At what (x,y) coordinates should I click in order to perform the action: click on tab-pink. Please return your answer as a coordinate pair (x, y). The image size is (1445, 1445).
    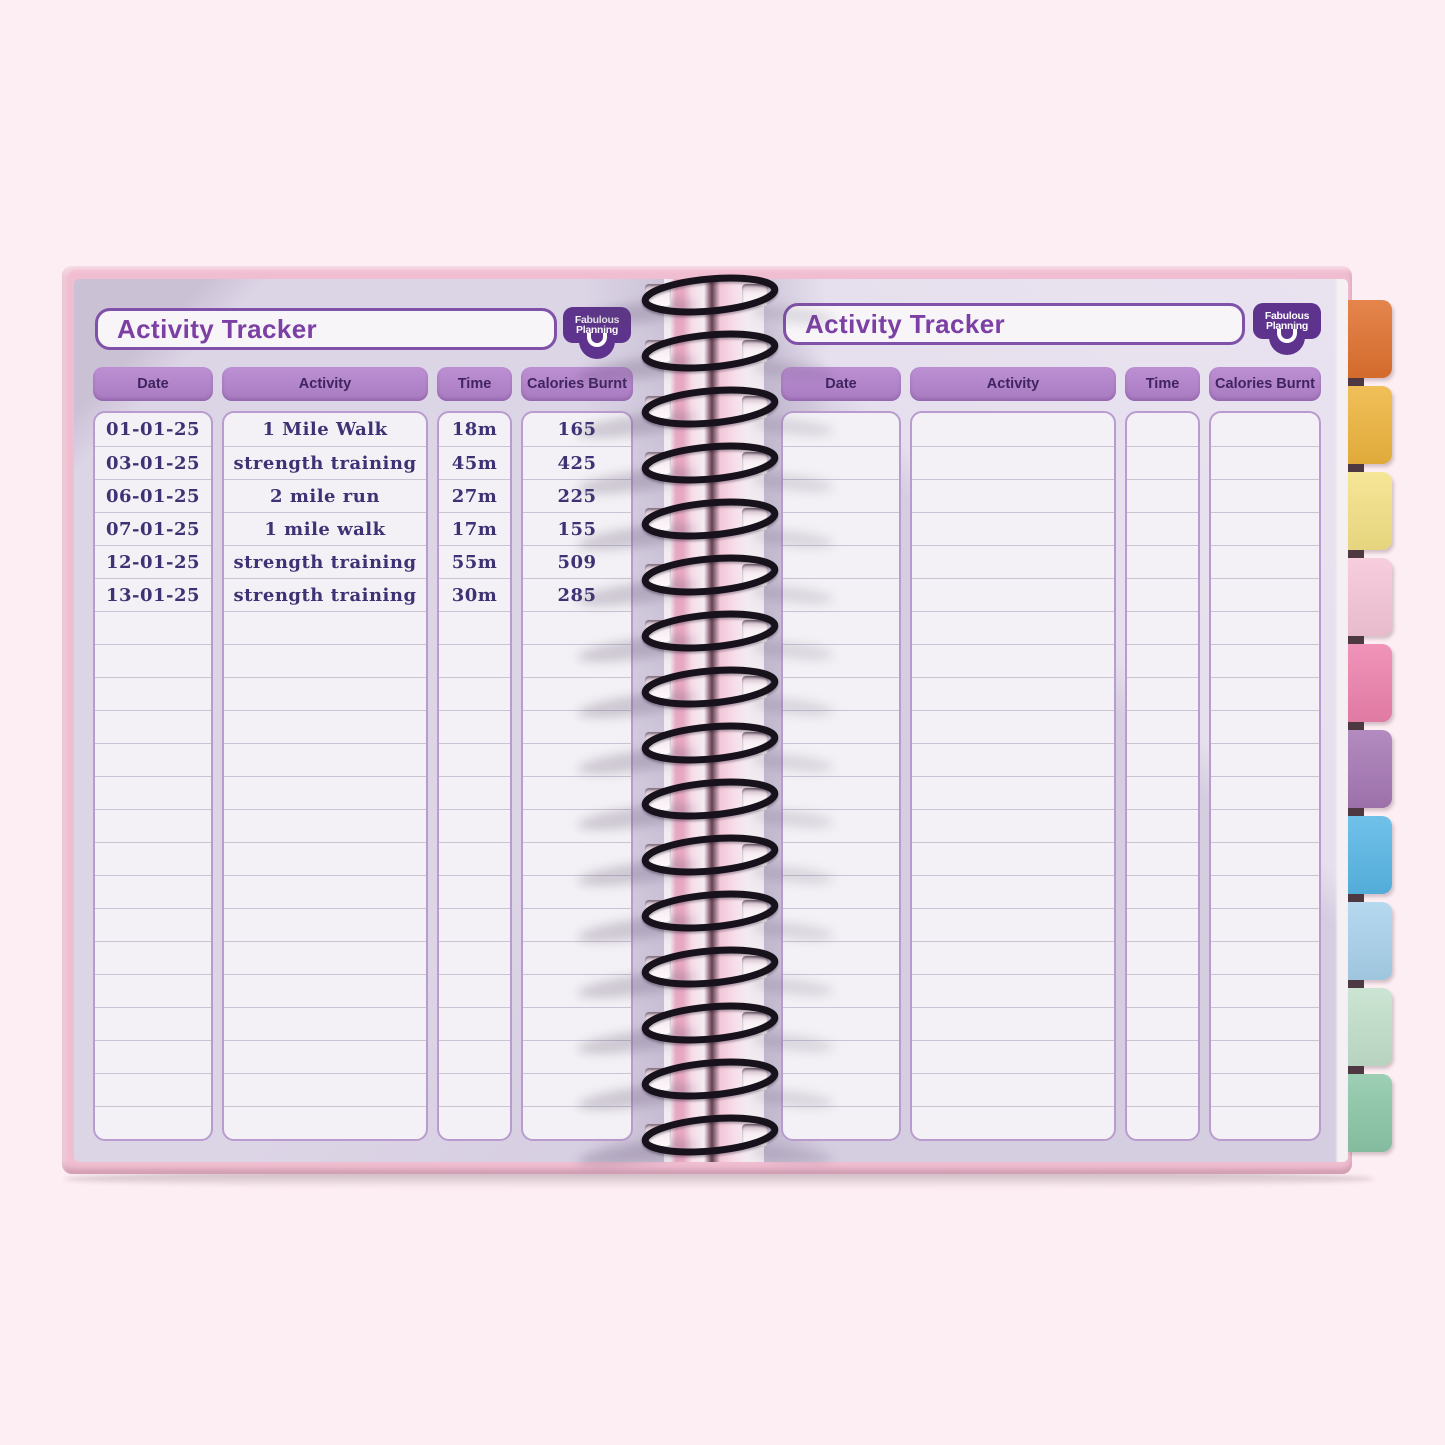
    Looking at the image, I should click on (1370, 687).